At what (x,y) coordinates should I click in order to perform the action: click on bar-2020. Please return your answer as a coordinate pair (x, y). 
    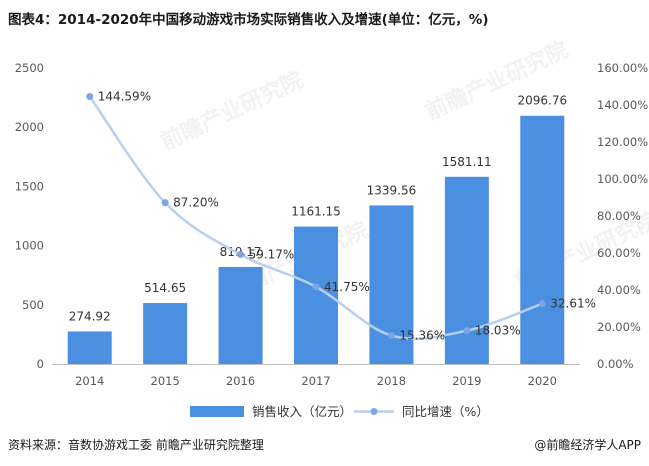
    Looking at the image, I should click on (542, 239).